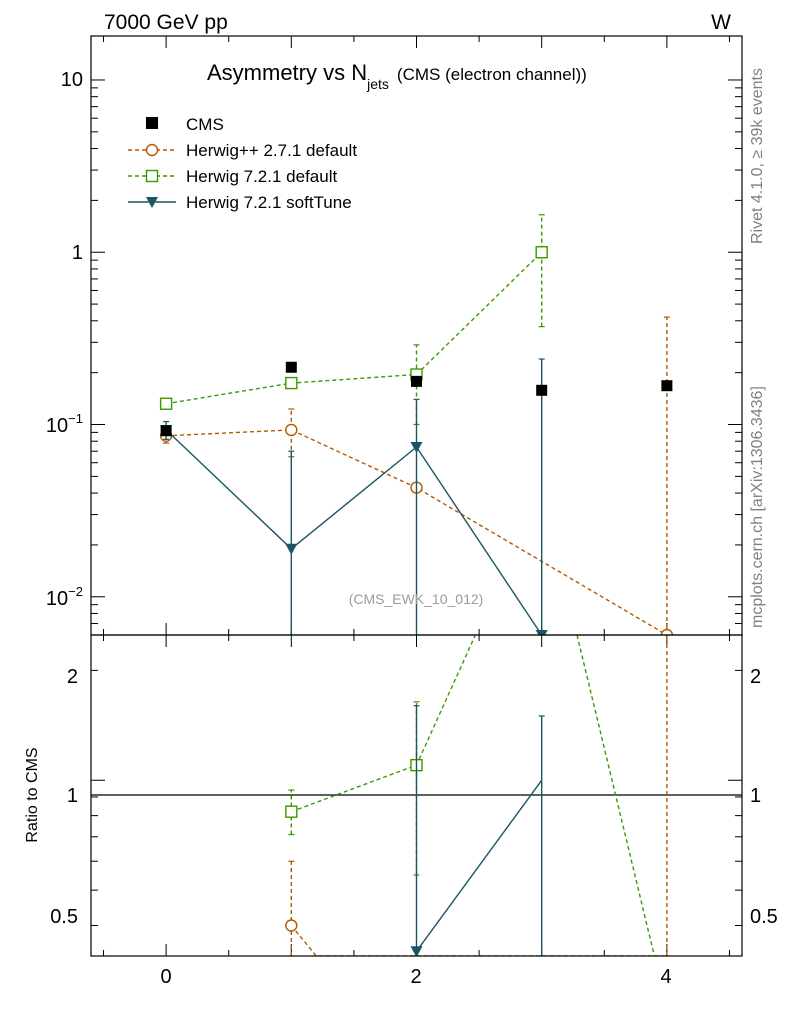 The image size is (786, 1024). Describe the element at coordinates (57, 426) in the screenshot. I see `y-tick-base-0.1: 10` at that location.